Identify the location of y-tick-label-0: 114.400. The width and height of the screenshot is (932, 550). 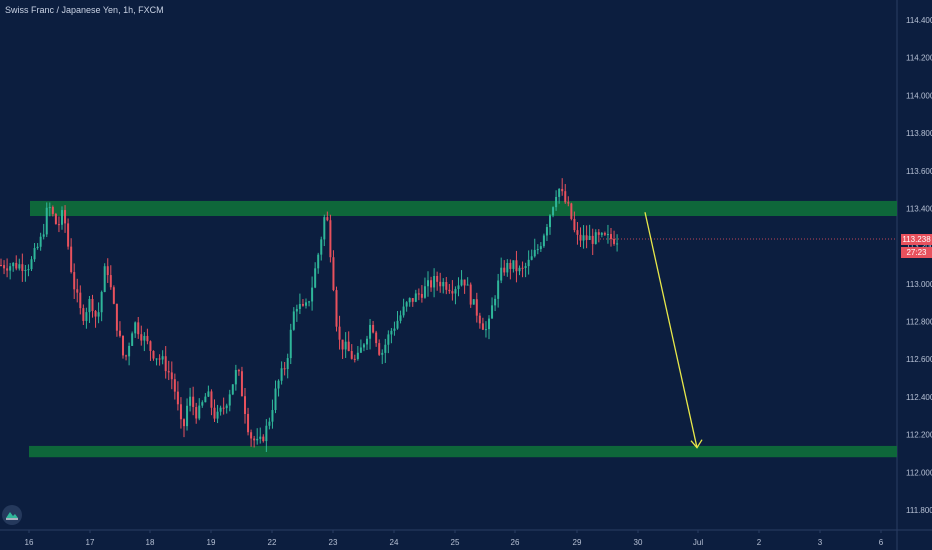
(919, 20).